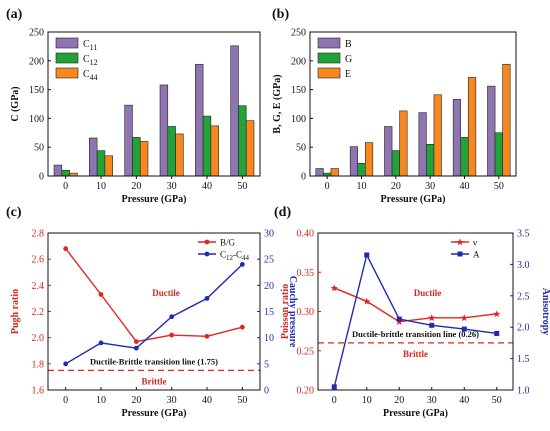 This screenshot has height=431, width=550. I want to click on region-label-upper: Ductile, so click(166, 293).